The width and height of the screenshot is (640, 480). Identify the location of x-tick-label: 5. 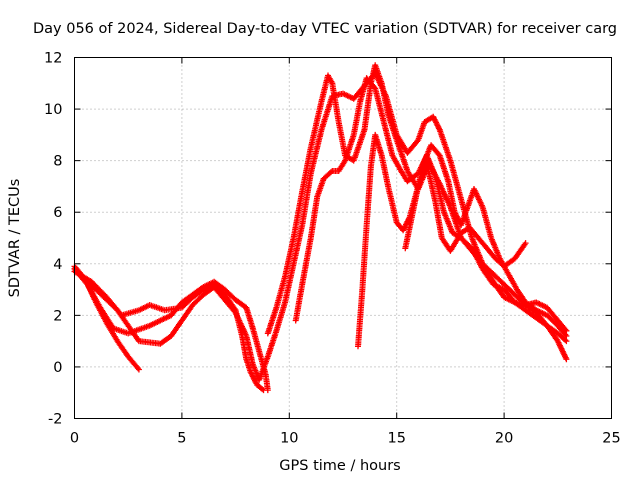
(181, 439).